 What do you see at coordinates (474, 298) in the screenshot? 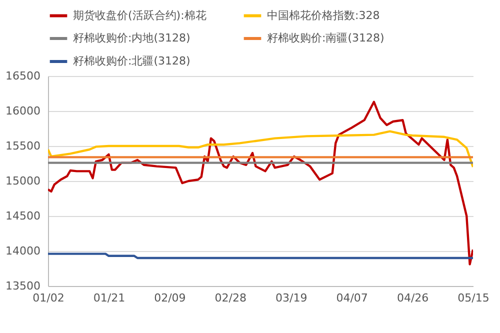
I see `x-tick-label: 05/15` at bounding box center [474, 298].